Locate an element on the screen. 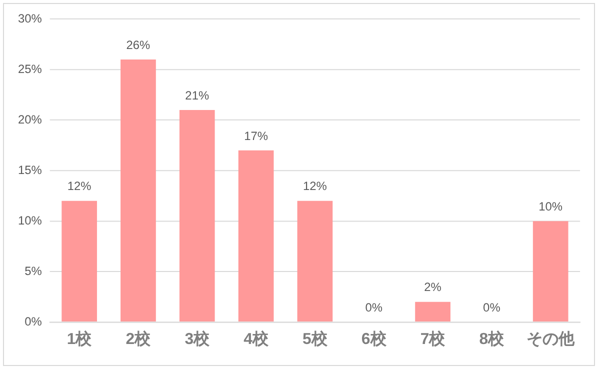  y-tick-label: 20% is located at coordinates (30, 119).